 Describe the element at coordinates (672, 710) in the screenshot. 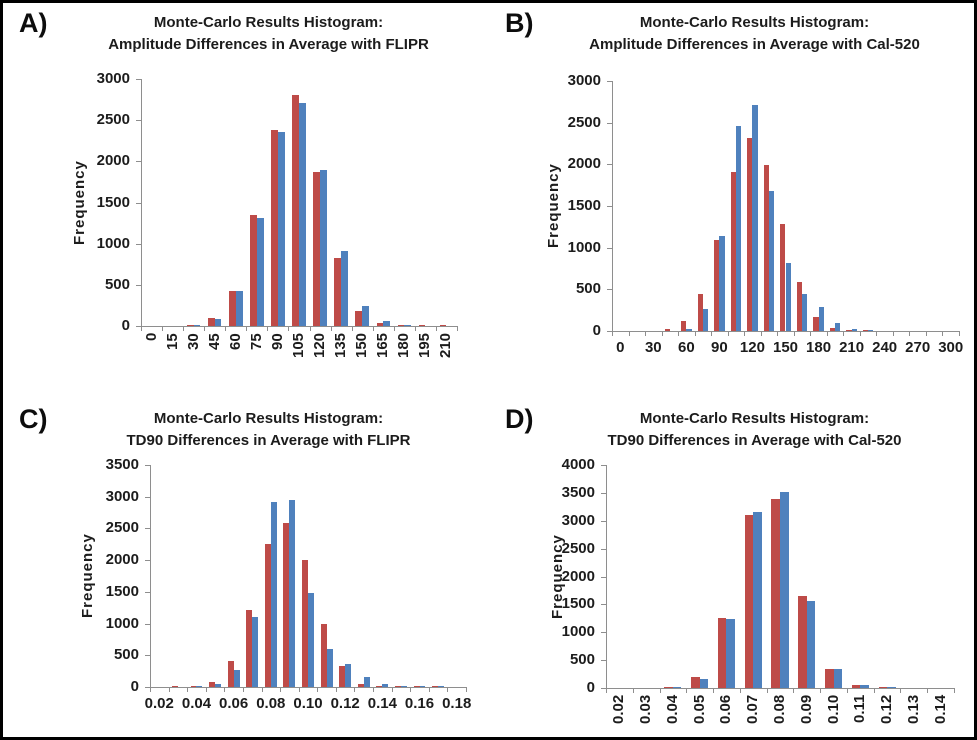

I see `x-tick-label: 0.04` at that location.